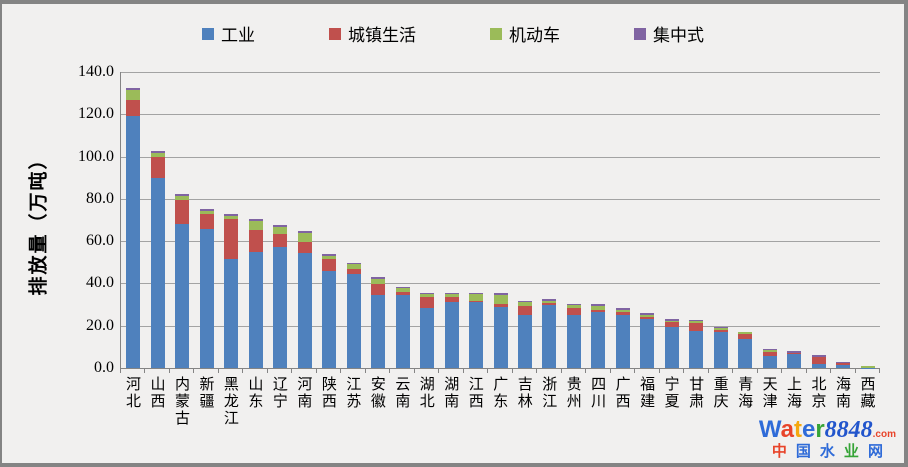 The width and height of the screenshot is (908, 467). Describe the element at coordinates (817, 393) in the screenshot. I see `x-category-label: 北京` at that location.